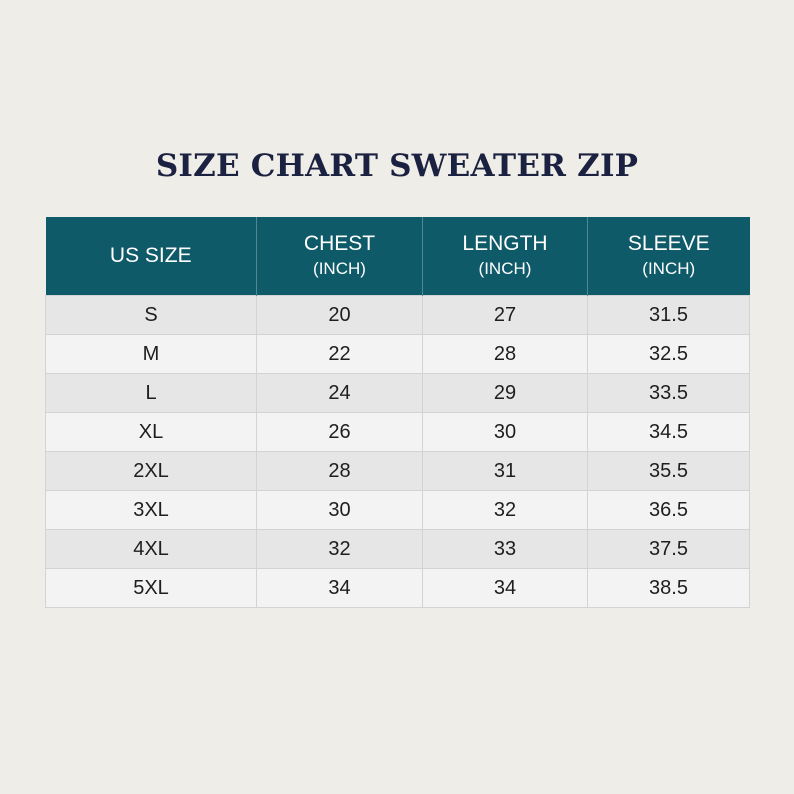 The height and width of the screenshot is (794, 794). Describe the element at coordinates (505, 471) in the screenshot. I see `cell-length: 31` at that location.